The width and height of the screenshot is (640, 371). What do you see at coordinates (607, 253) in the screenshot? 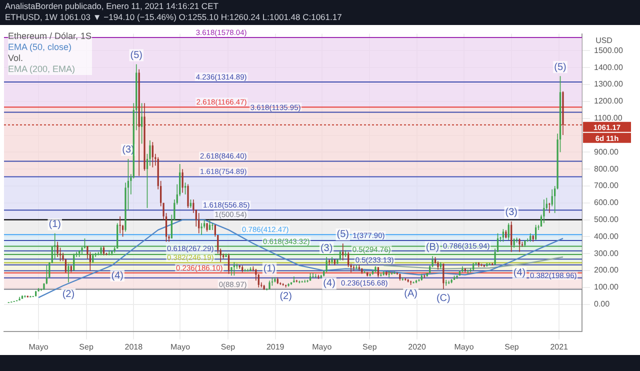
I see `y-tick-label: 300.00` at bounding box center [607, 253].